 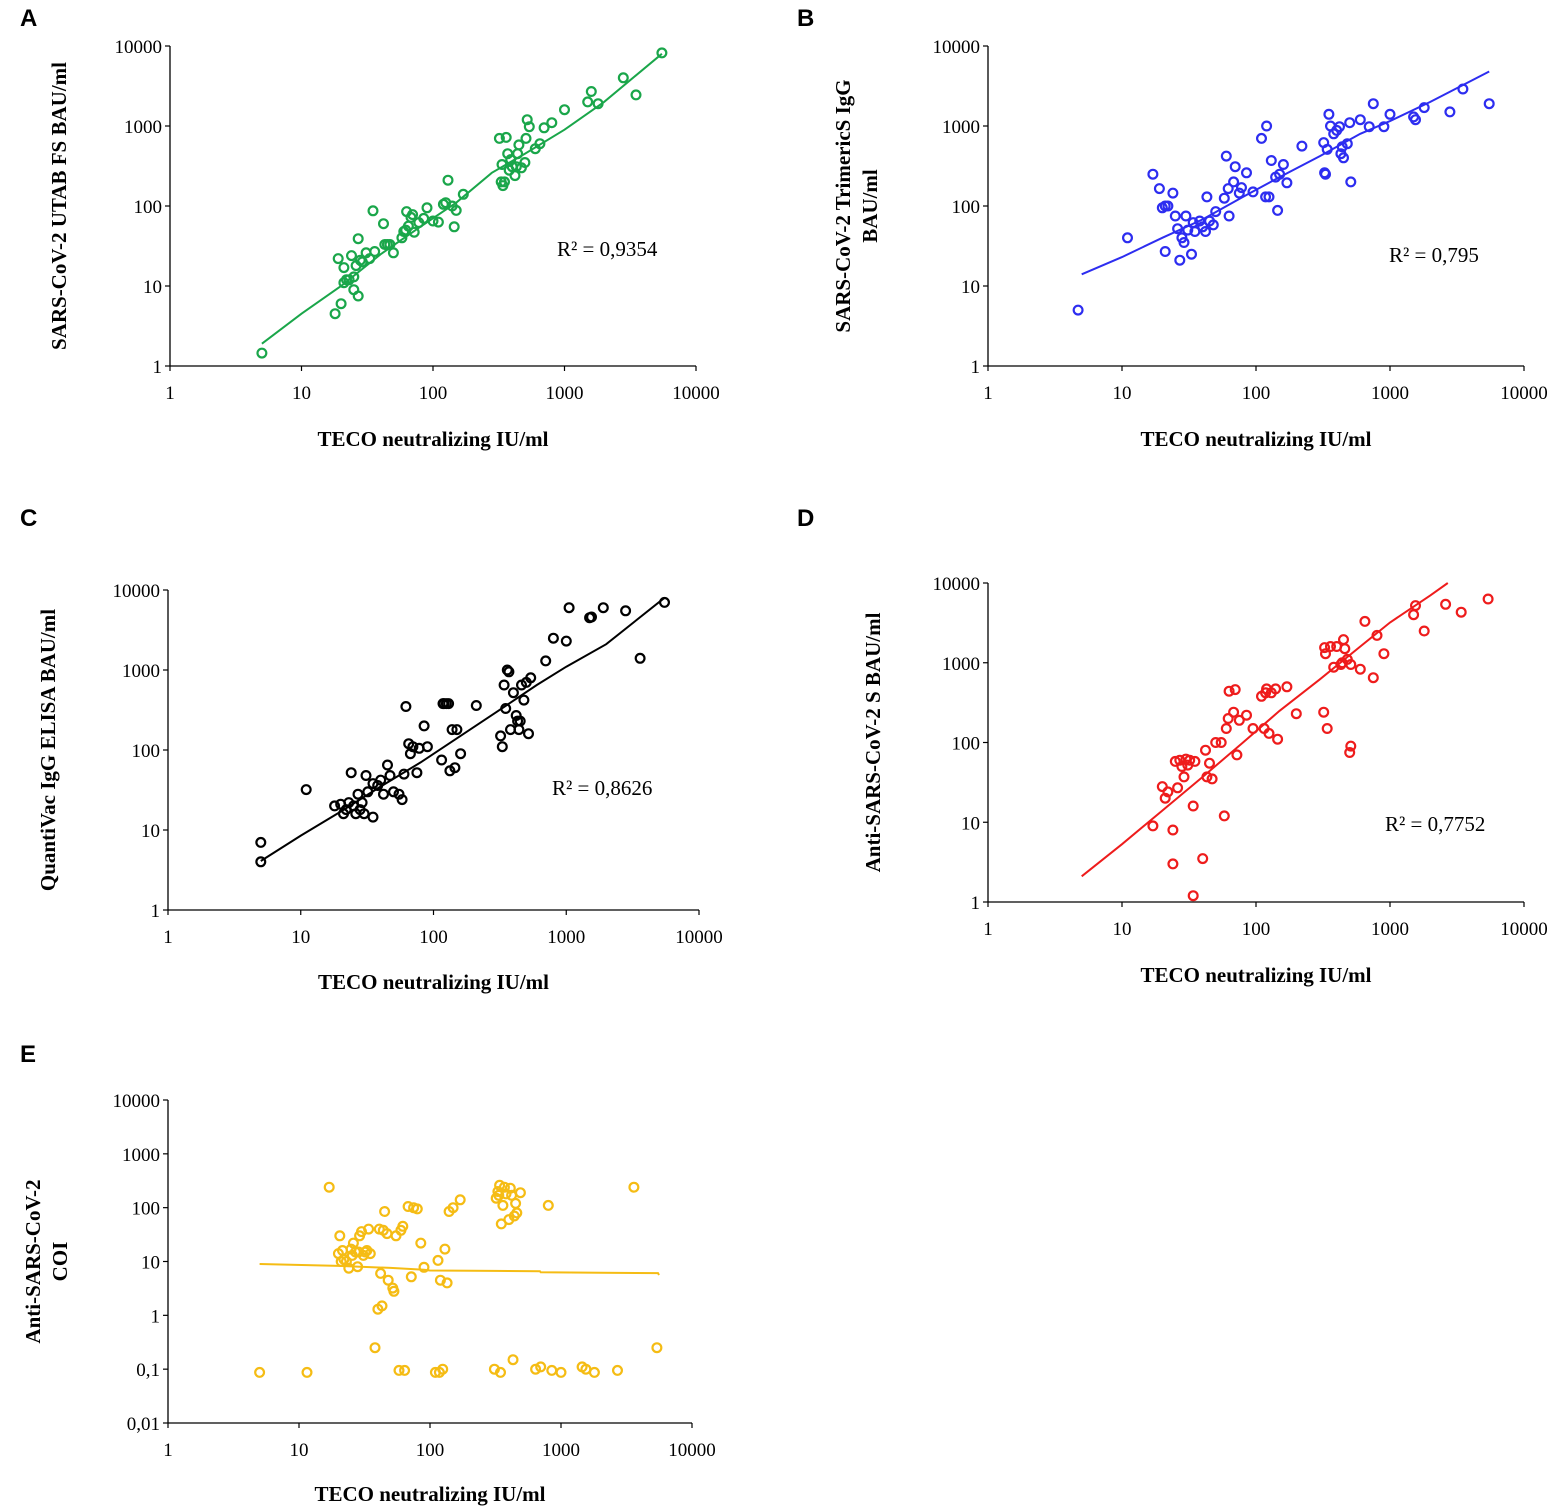 I want to click on y-tick-label: 10, so click(x=150, y=1263).